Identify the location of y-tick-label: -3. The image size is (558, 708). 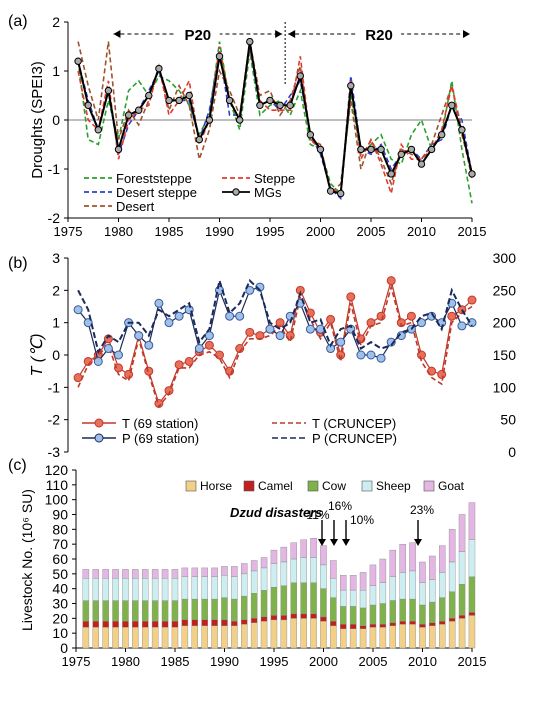
(54, 452).